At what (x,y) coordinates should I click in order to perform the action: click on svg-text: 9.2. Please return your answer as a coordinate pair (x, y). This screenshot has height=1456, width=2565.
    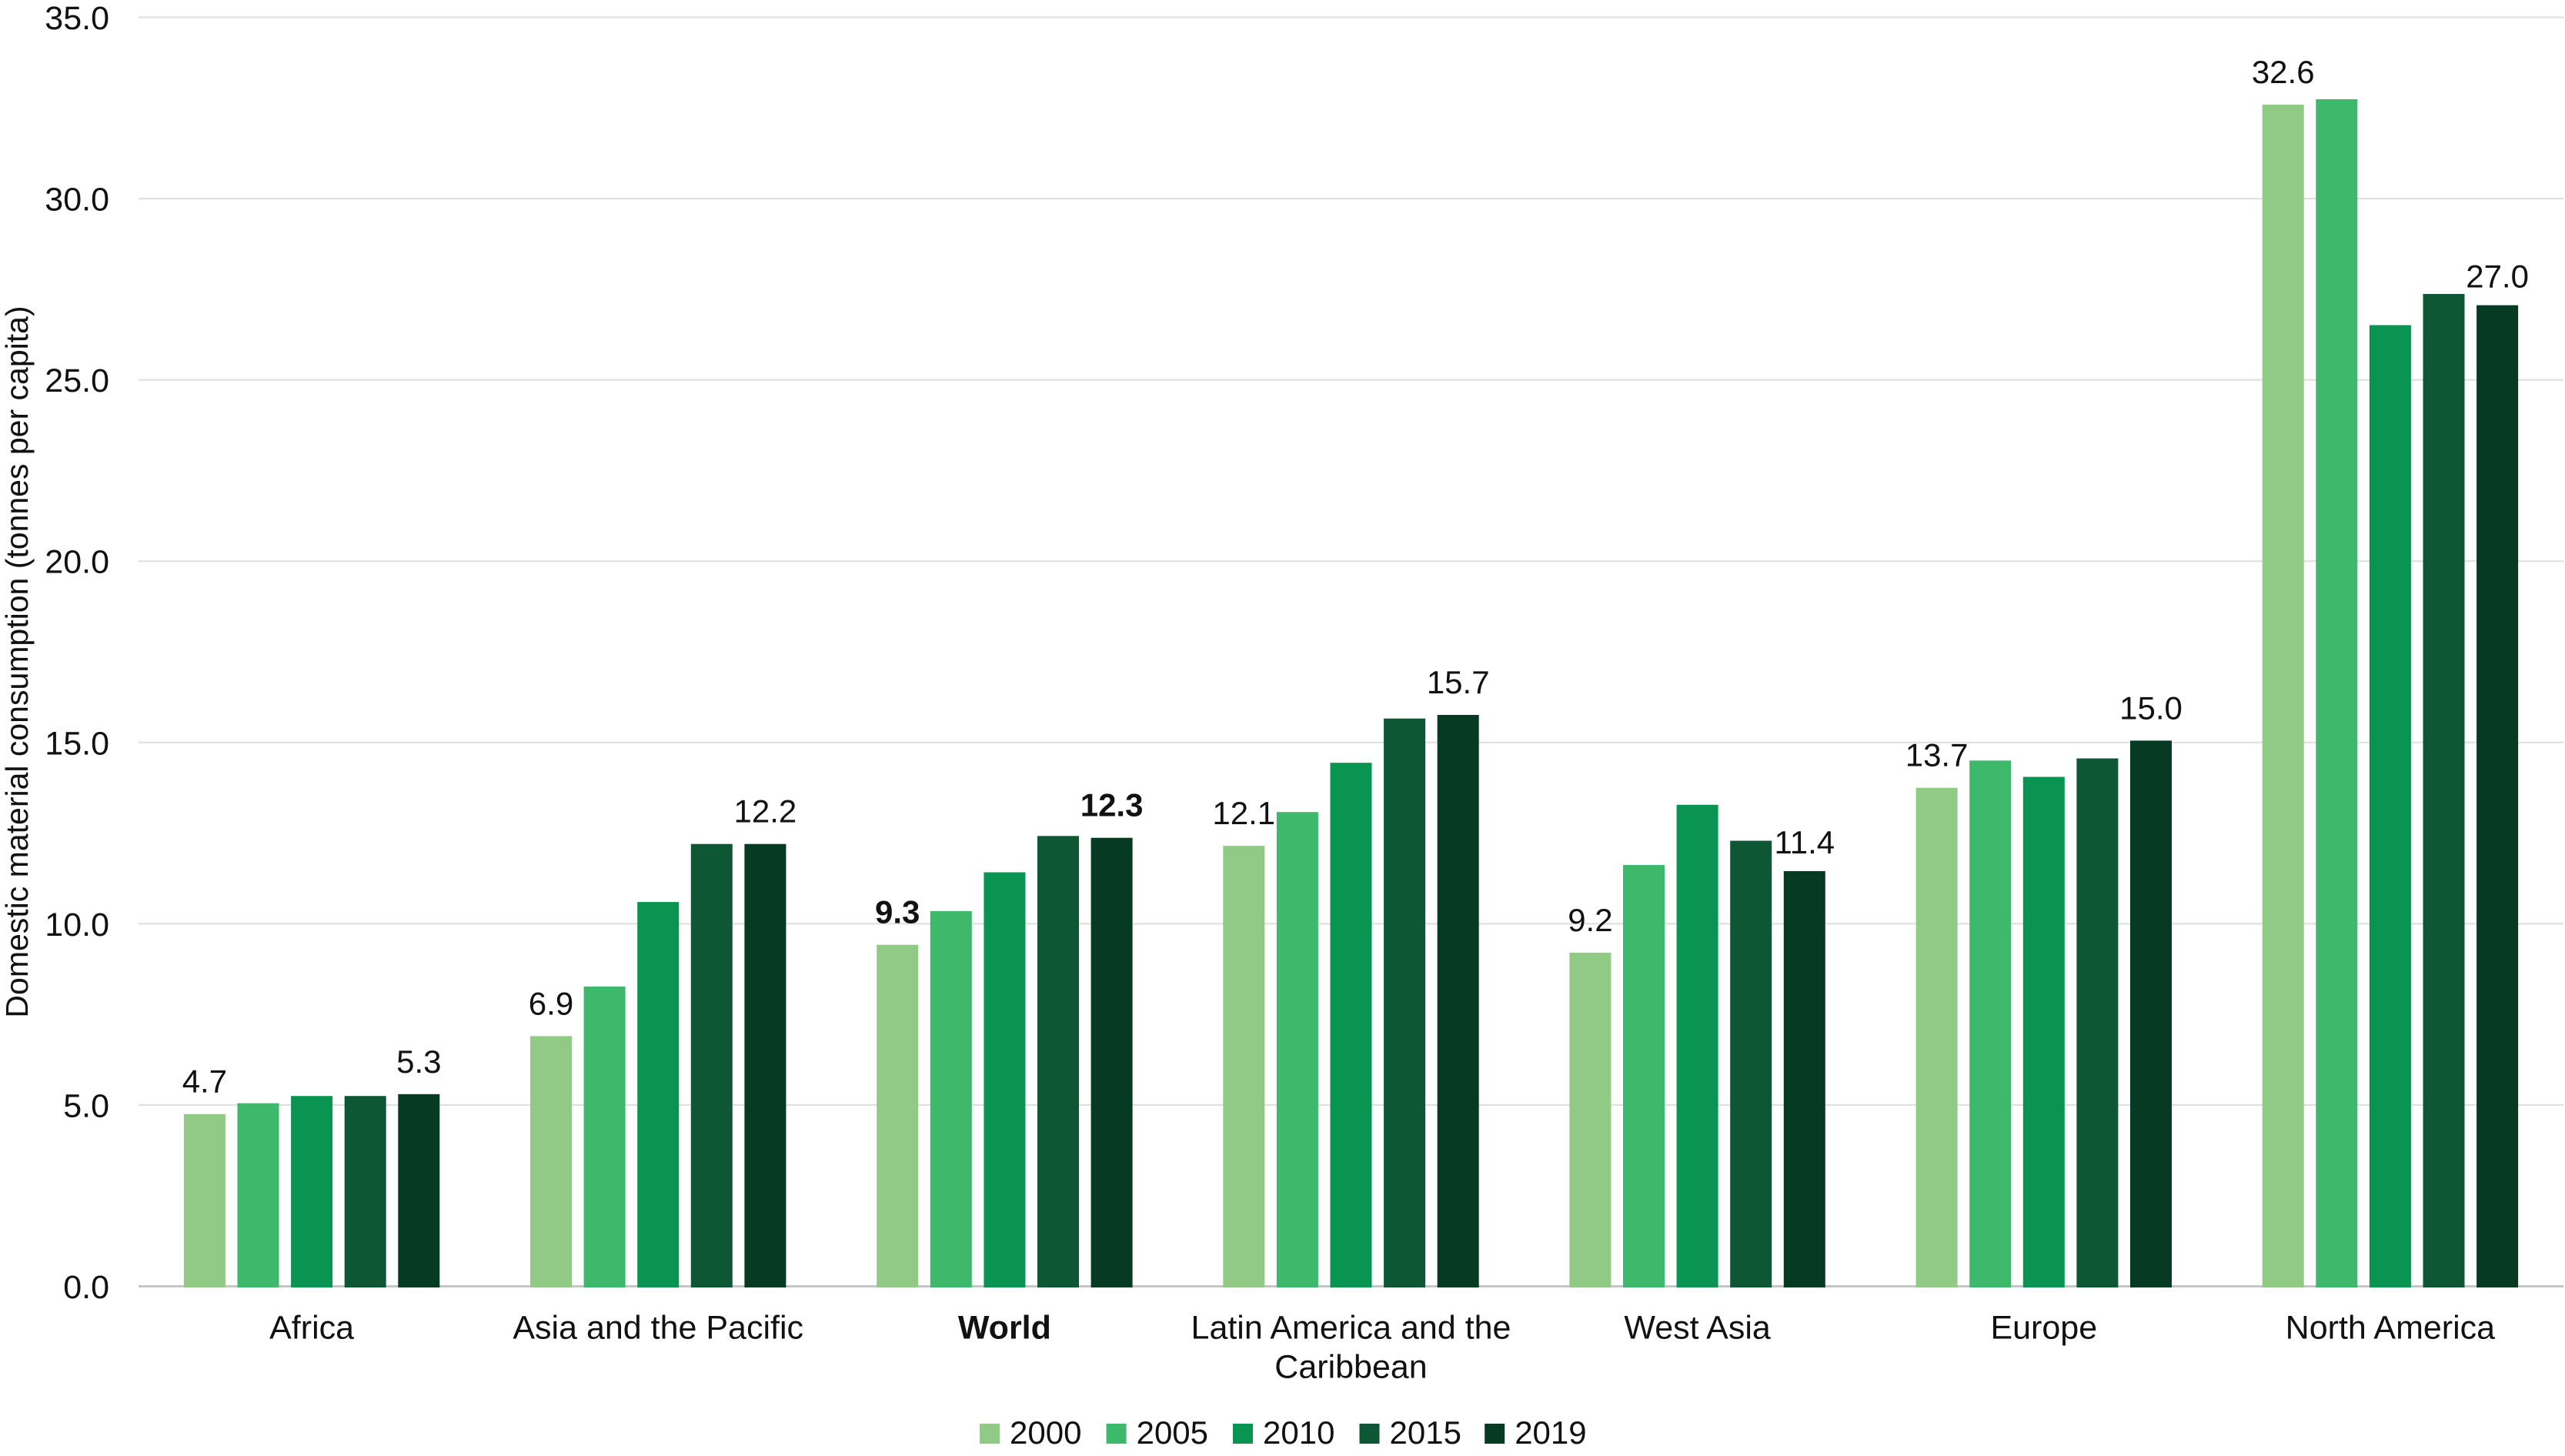
    Looking at the image, I should click on (1590, 920).